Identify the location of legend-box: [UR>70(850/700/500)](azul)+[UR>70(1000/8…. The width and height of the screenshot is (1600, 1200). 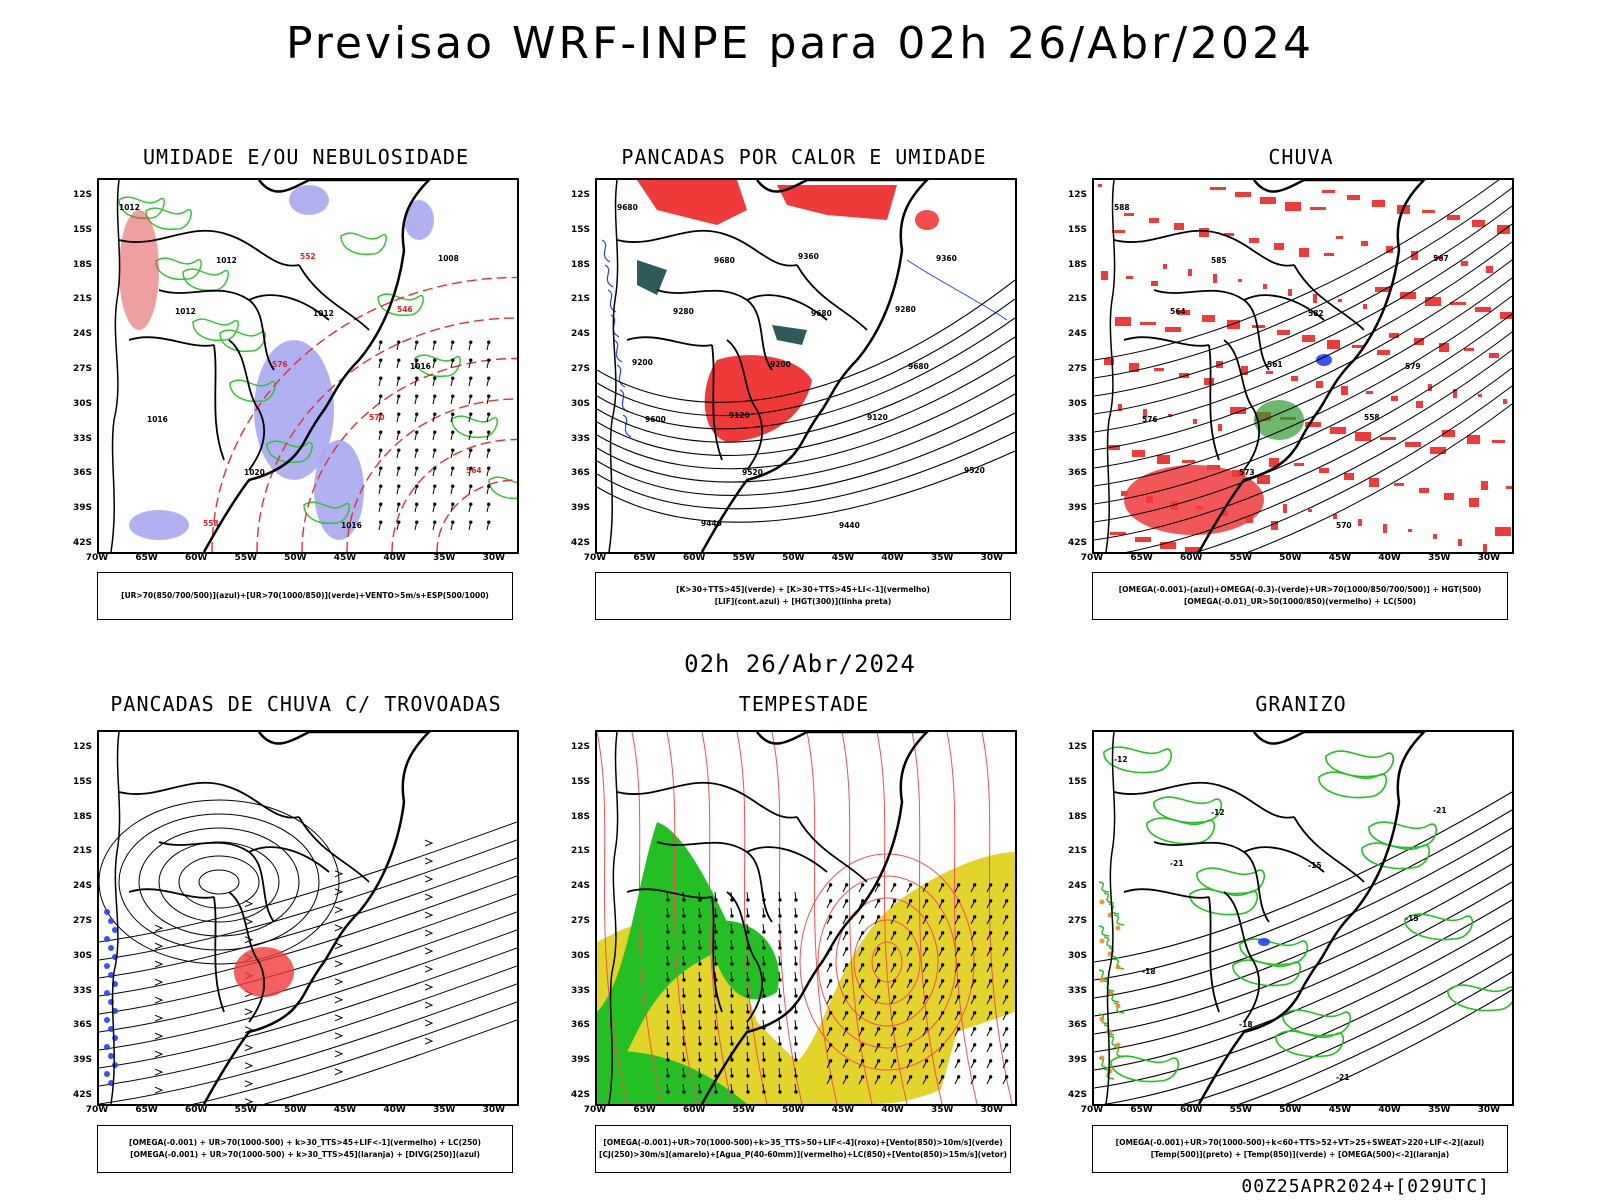
(305, 596).